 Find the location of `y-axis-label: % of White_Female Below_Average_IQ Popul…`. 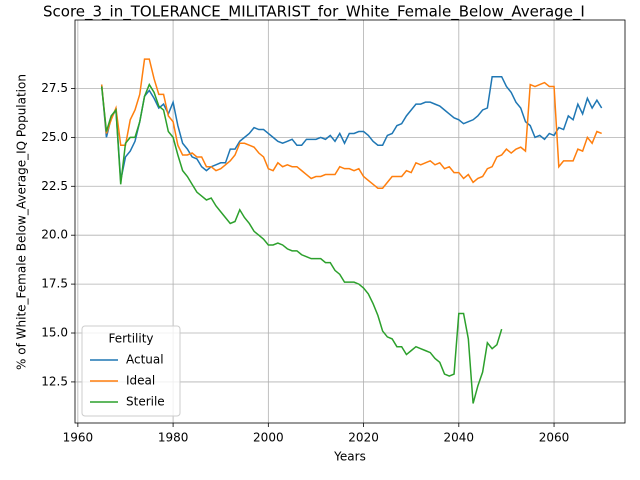

y-axis-label: % of White_Female Below_Average_IQ Popul… is located at coordinates (22, 222).